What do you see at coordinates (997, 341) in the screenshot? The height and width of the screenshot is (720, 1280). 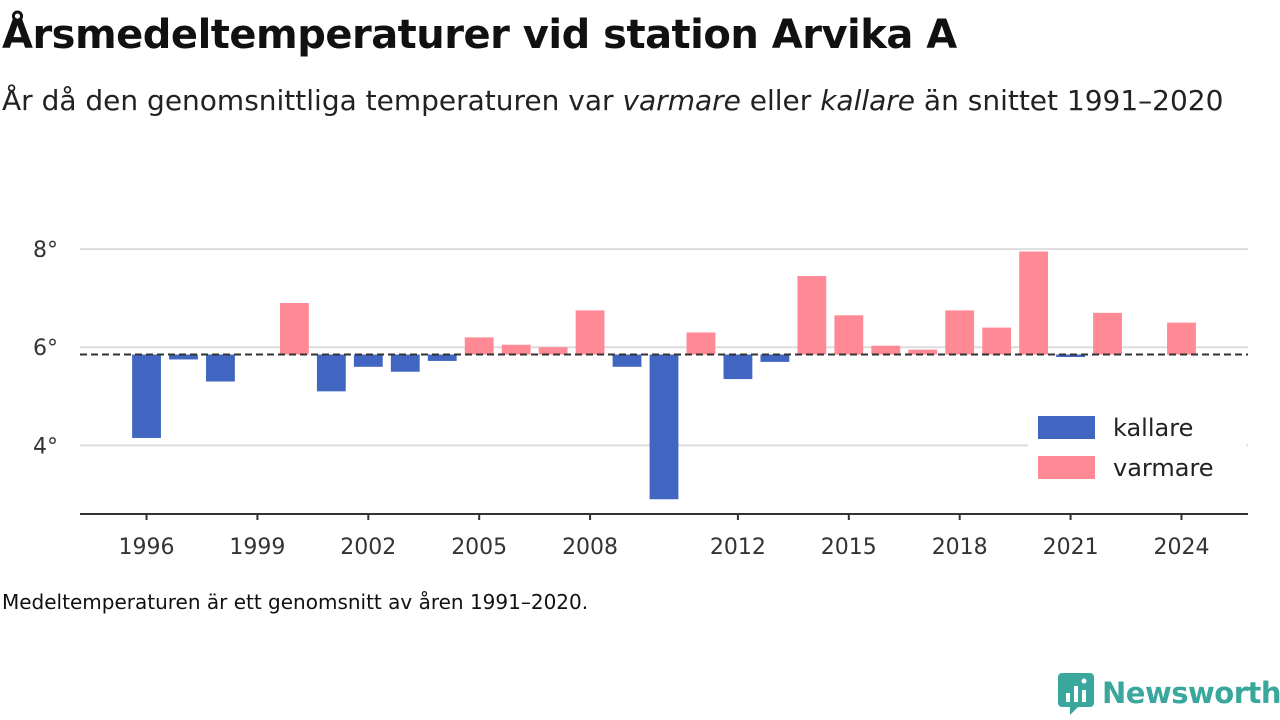 I see `bar-2019-varmare` at bounding box center [997, 341].